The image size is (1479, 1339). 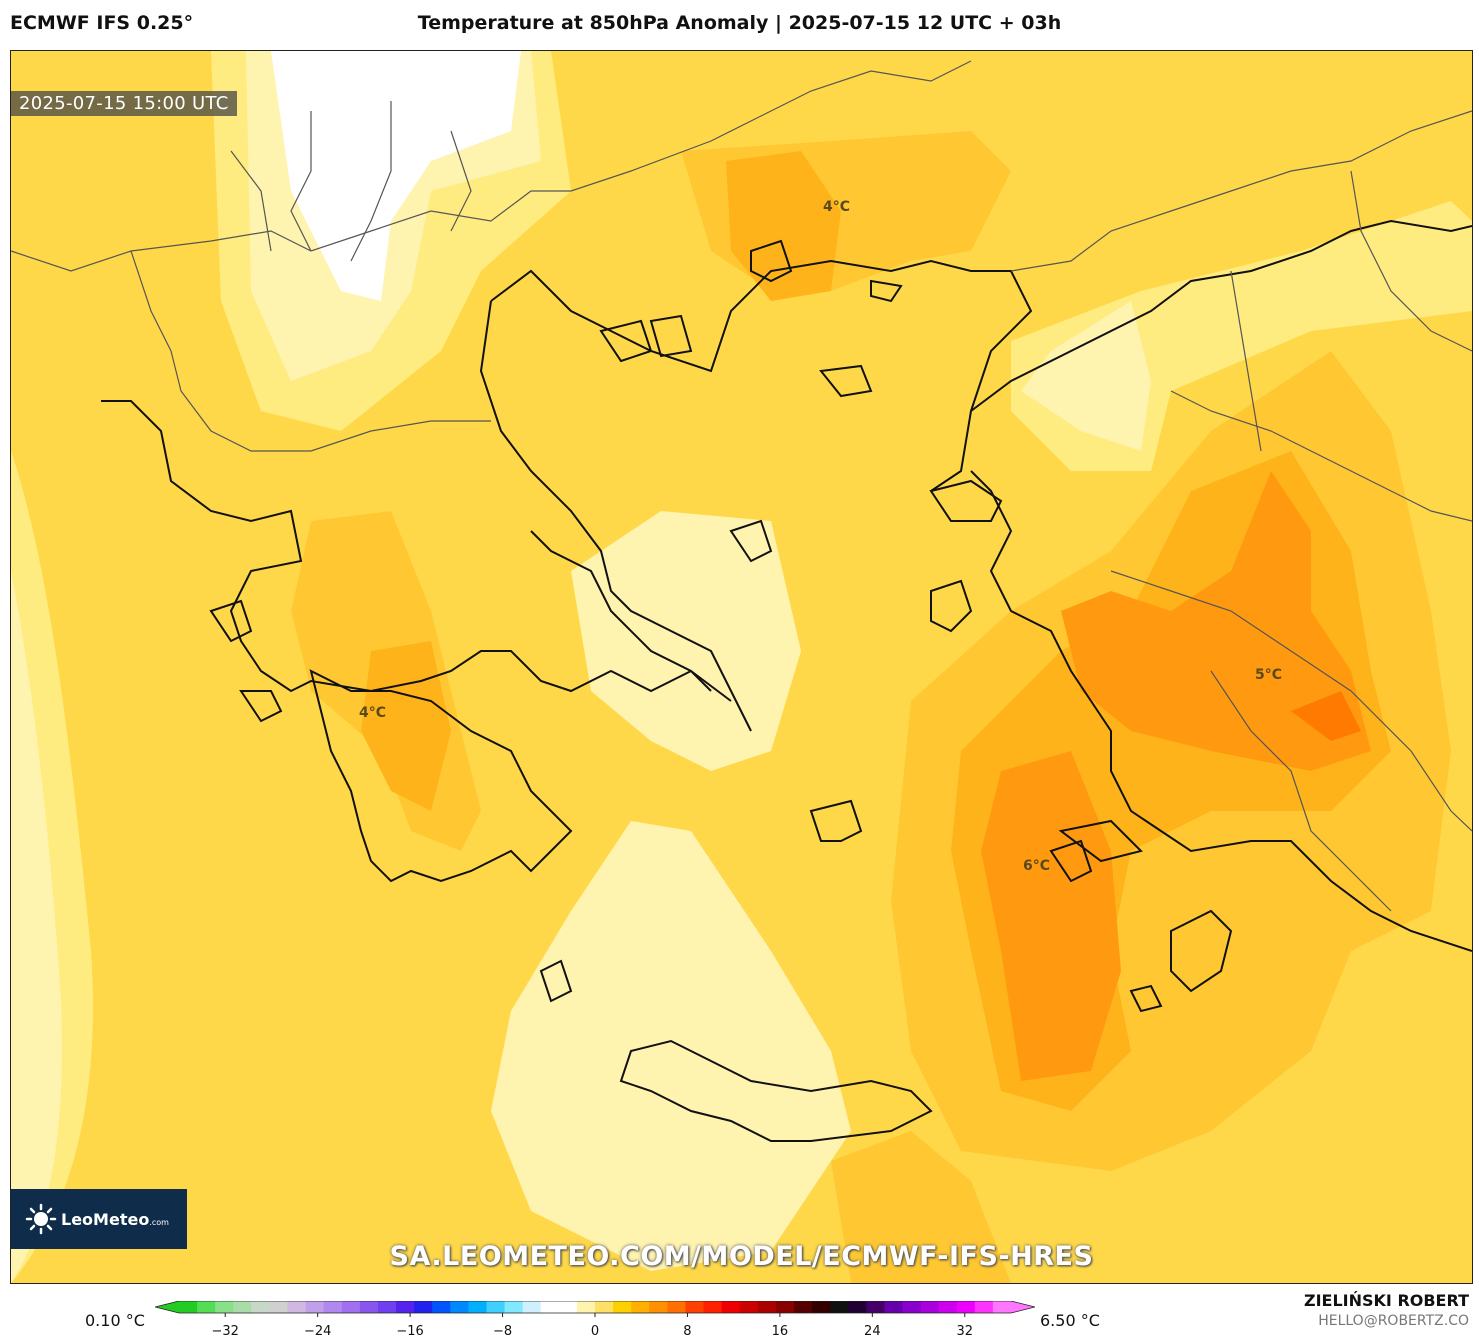 What do you see at coordinates (371, 181) in the screenshot?
I see `border-balkan-a` at bounding box center [371, 181].